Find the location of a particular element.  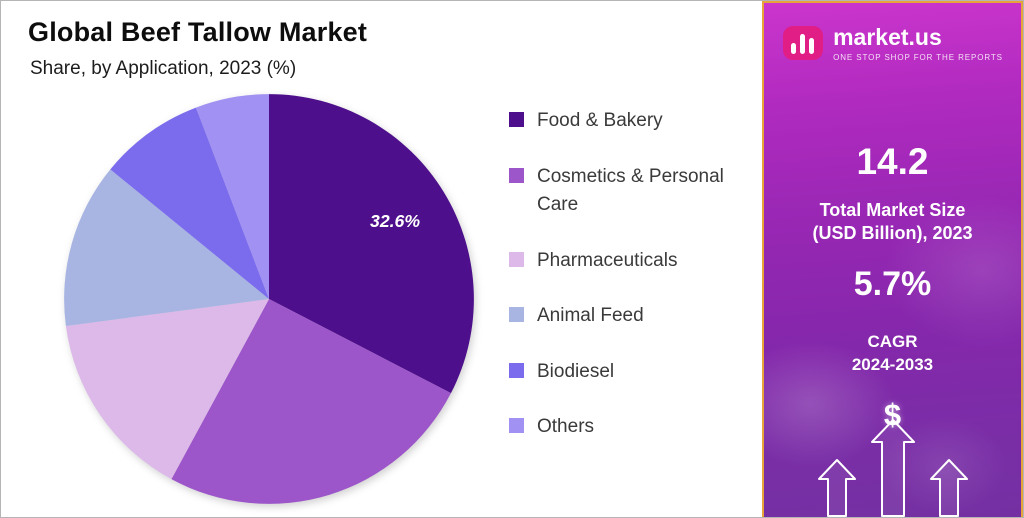

growth-arrows-icon is located at coordinates (892, 468).